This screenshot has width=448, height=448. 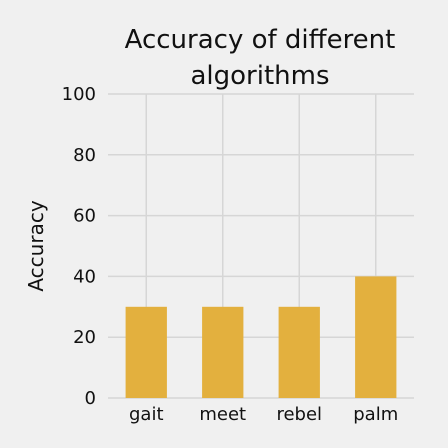 What do you see at coordinates (375, 414) in the screenshot?
I see `x-tick-label-palm: palm` at bounding box center [375, 414].